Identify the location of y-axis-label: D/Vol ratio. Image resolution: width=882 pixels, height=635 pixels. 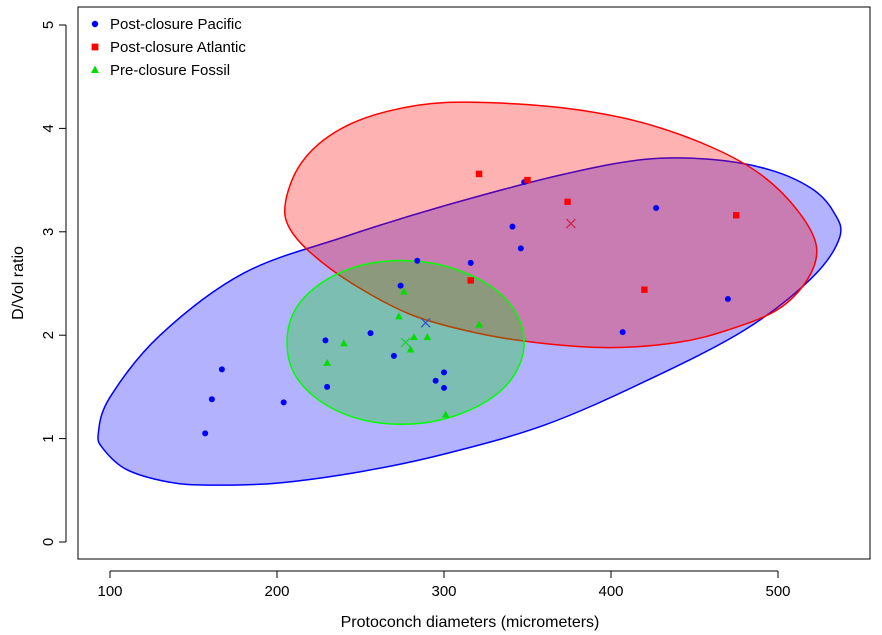
(18, 283).